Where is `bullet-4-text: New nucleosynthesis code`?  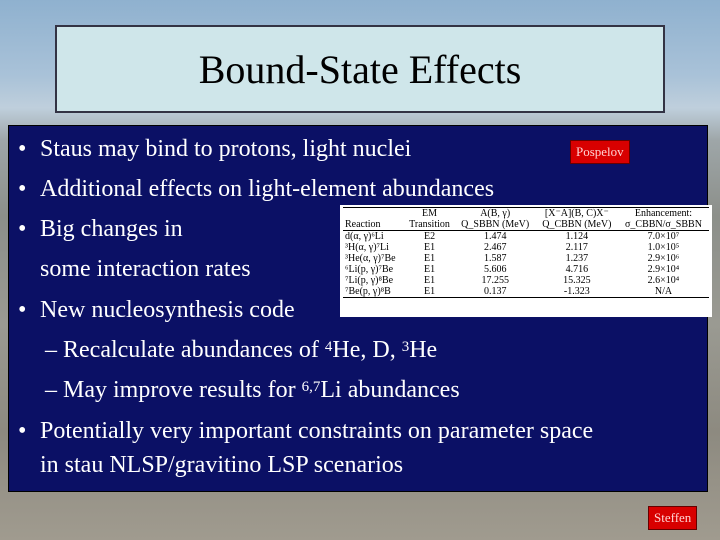
bullet-4-text: New nucleosynthesis code is located at coordinates (167, 310).